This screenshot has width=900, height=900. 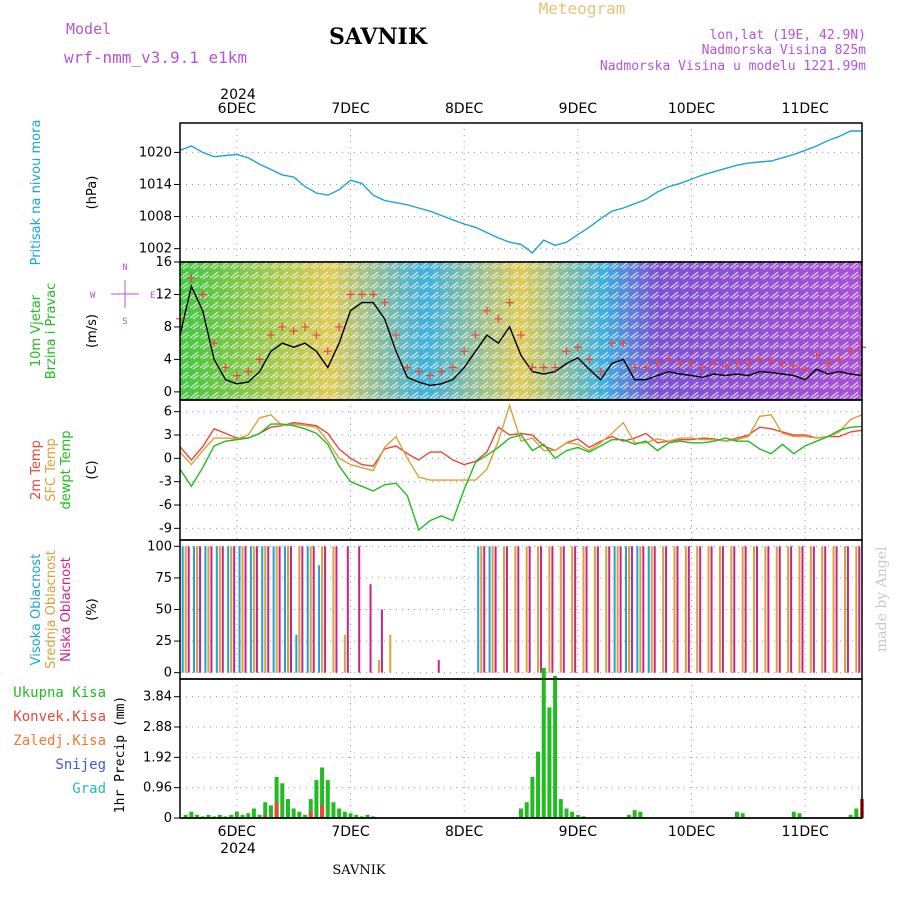 I want to click on panel-frame, so click(x=521, y=748).